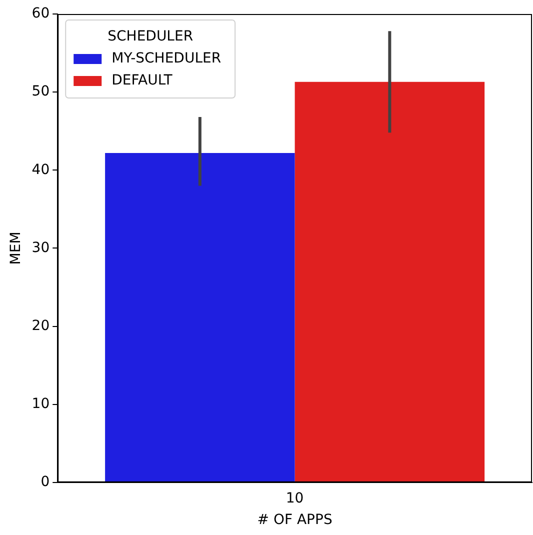  What do you see at coordinates (167, 58) in the screenshot?
I see `legend-label: MY-SCHEDULER` at bounding box center [167, 58].